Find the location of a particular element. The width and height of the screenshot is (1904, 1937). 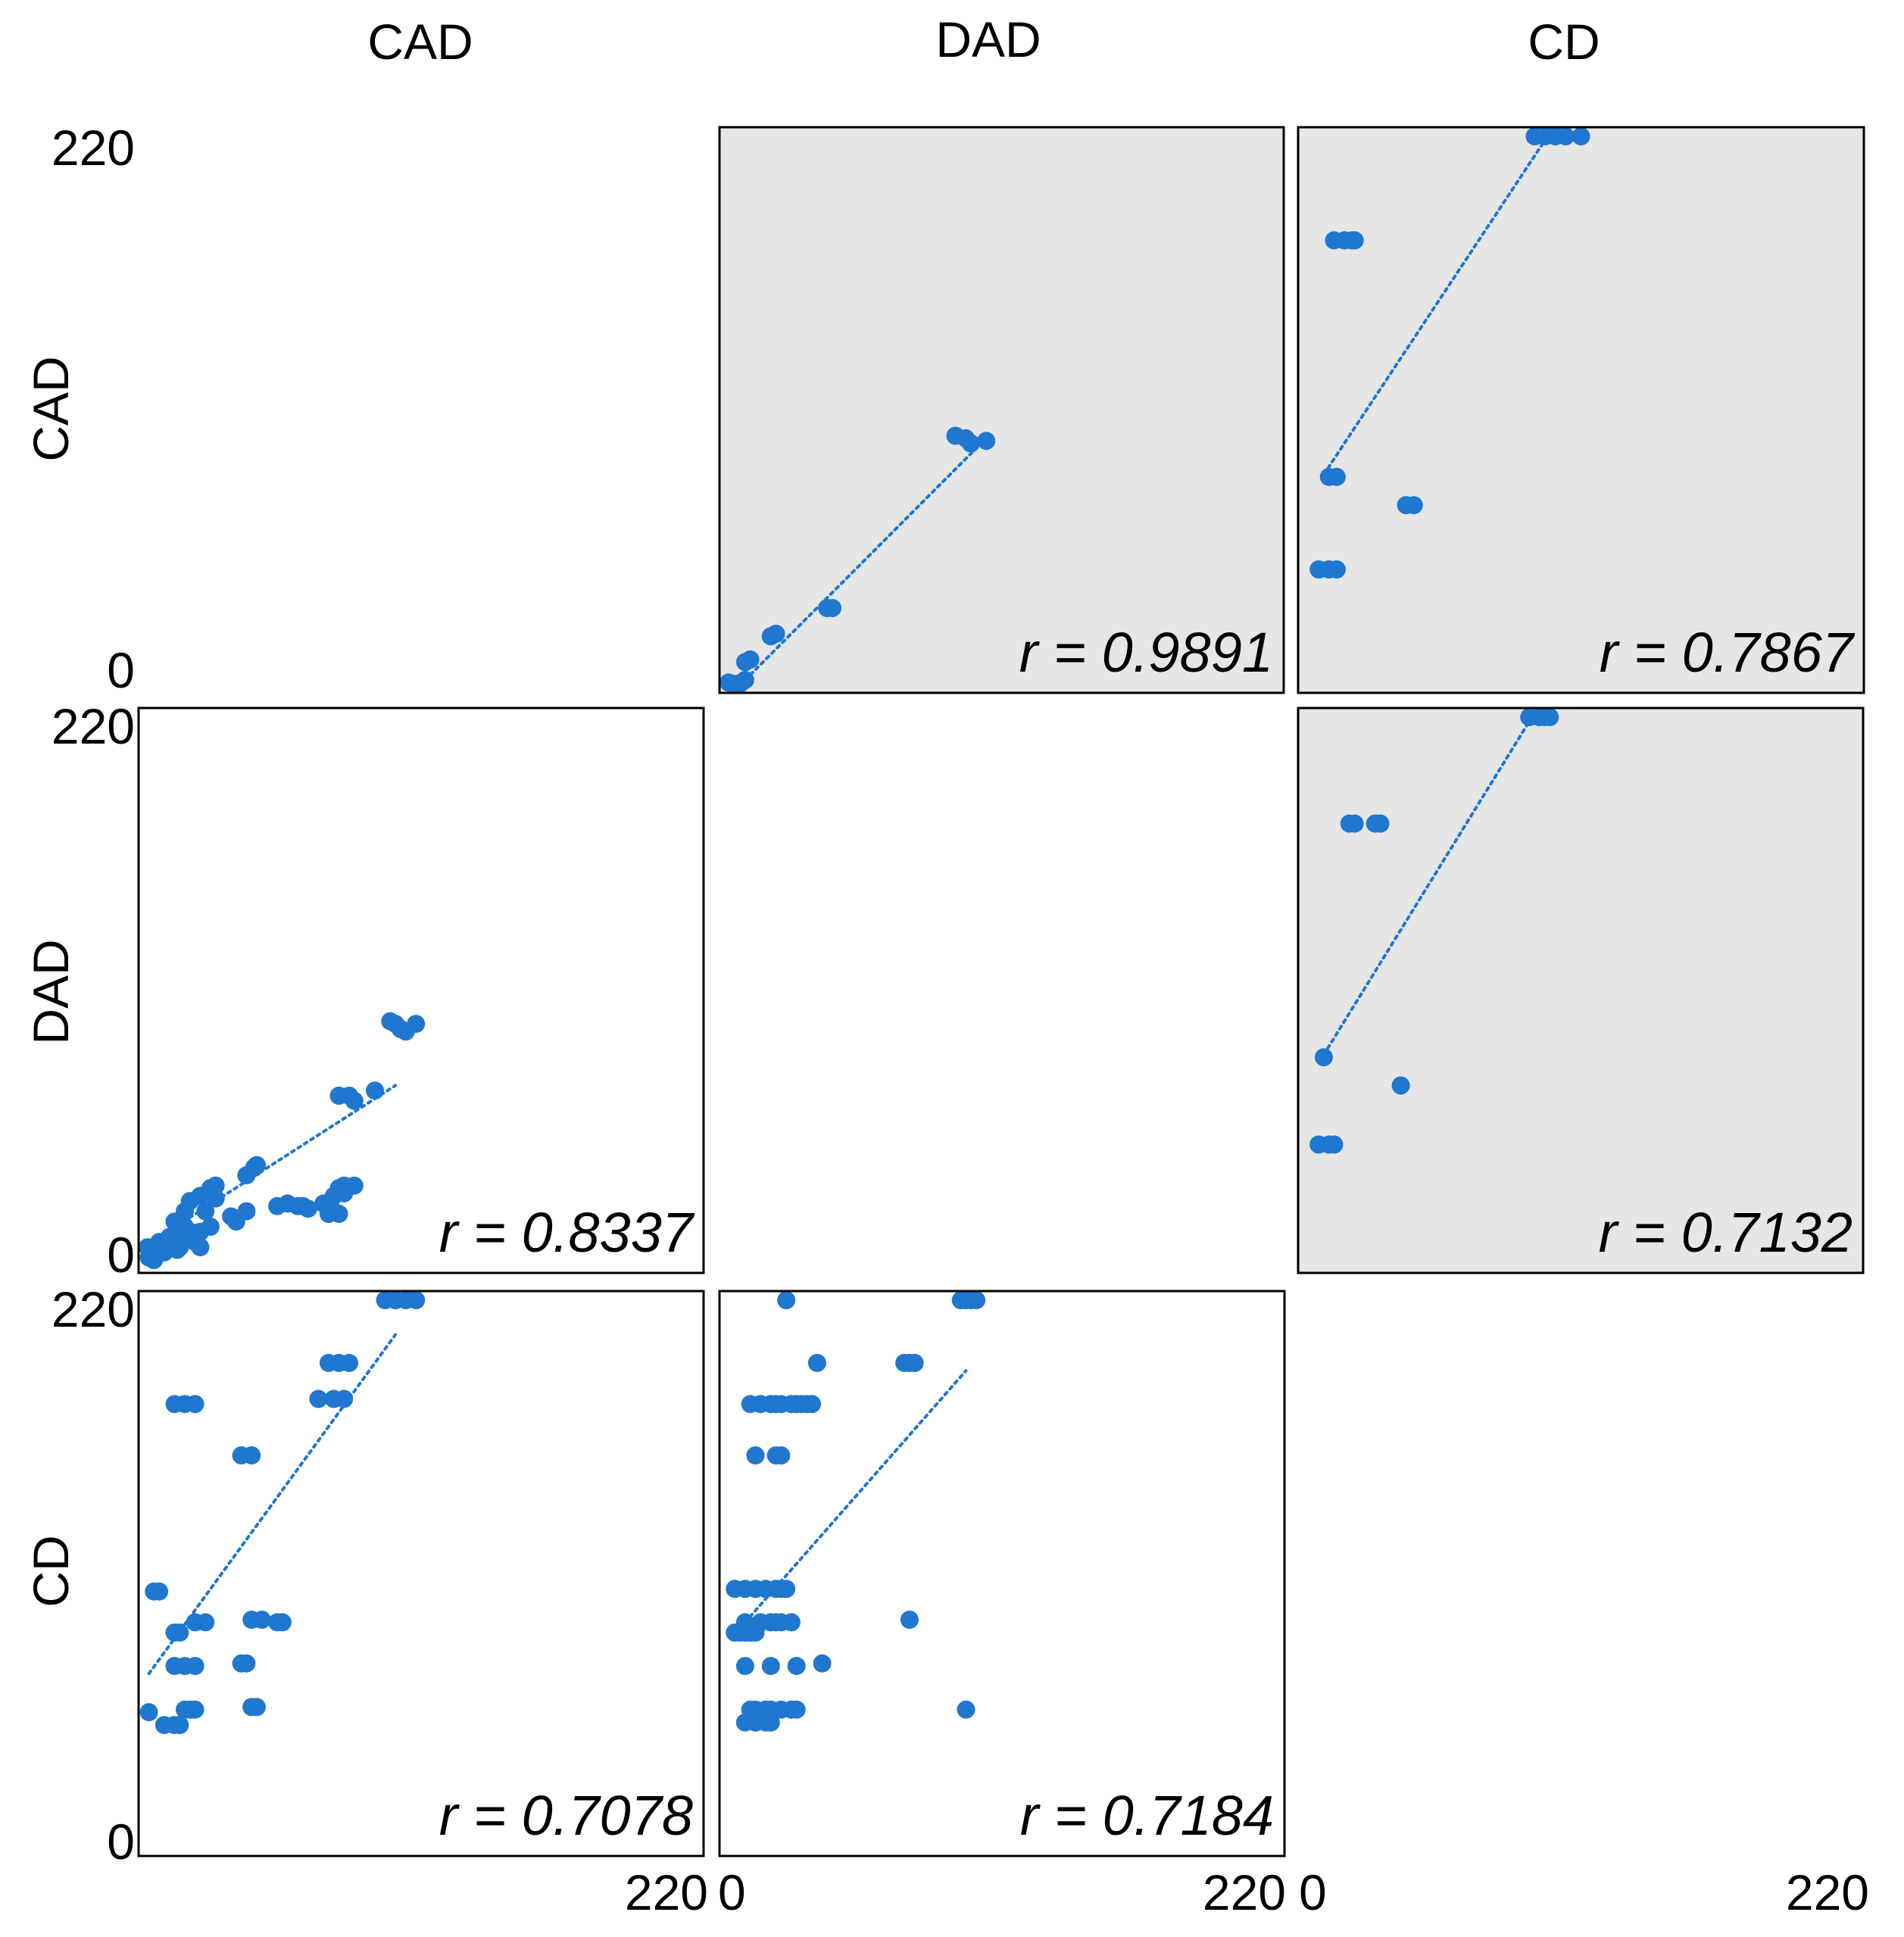

panel-dad-vs-cd: r = 0.7184 is located at coordinates (1002, 1573).